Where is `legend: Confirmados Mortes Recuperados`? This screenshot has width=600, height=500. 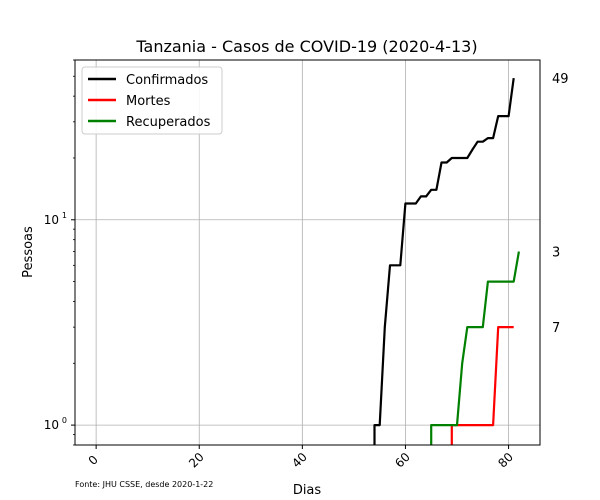
legend: Confirmados Mortes Recuperados is located at coordinates (152, 100).